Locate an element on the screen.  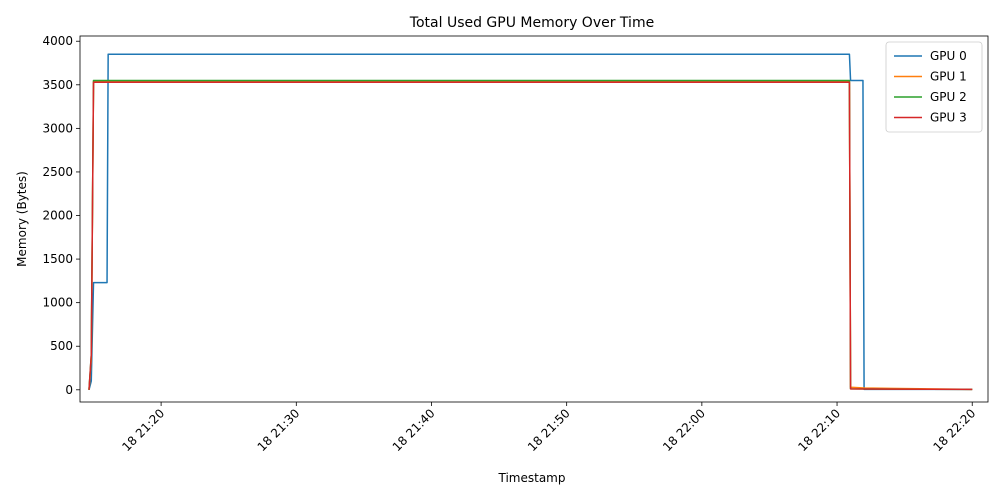
x-tick-label: 18 22:00 is located at coordinates (684, 430).